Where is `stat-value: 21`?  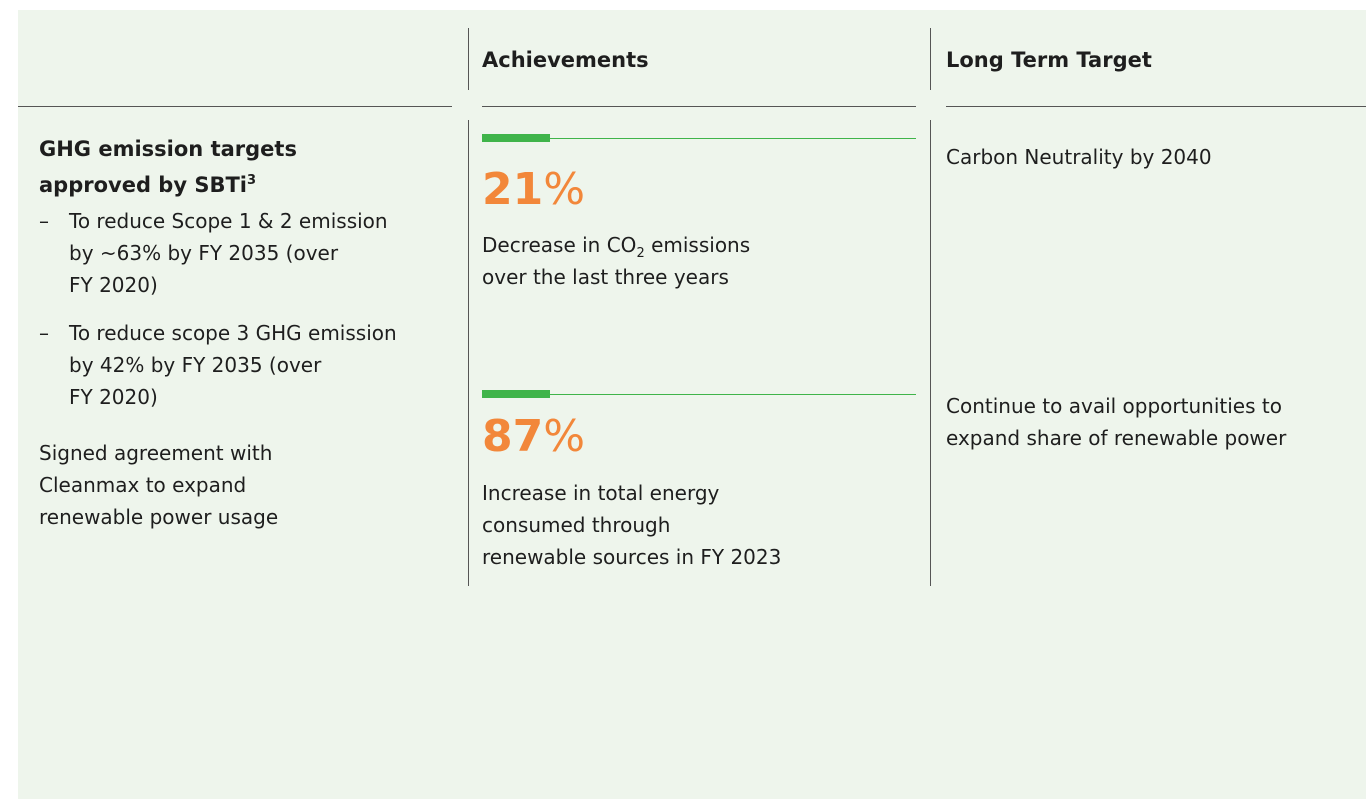
stat-value: 21 is located at coordinates (513, 189).